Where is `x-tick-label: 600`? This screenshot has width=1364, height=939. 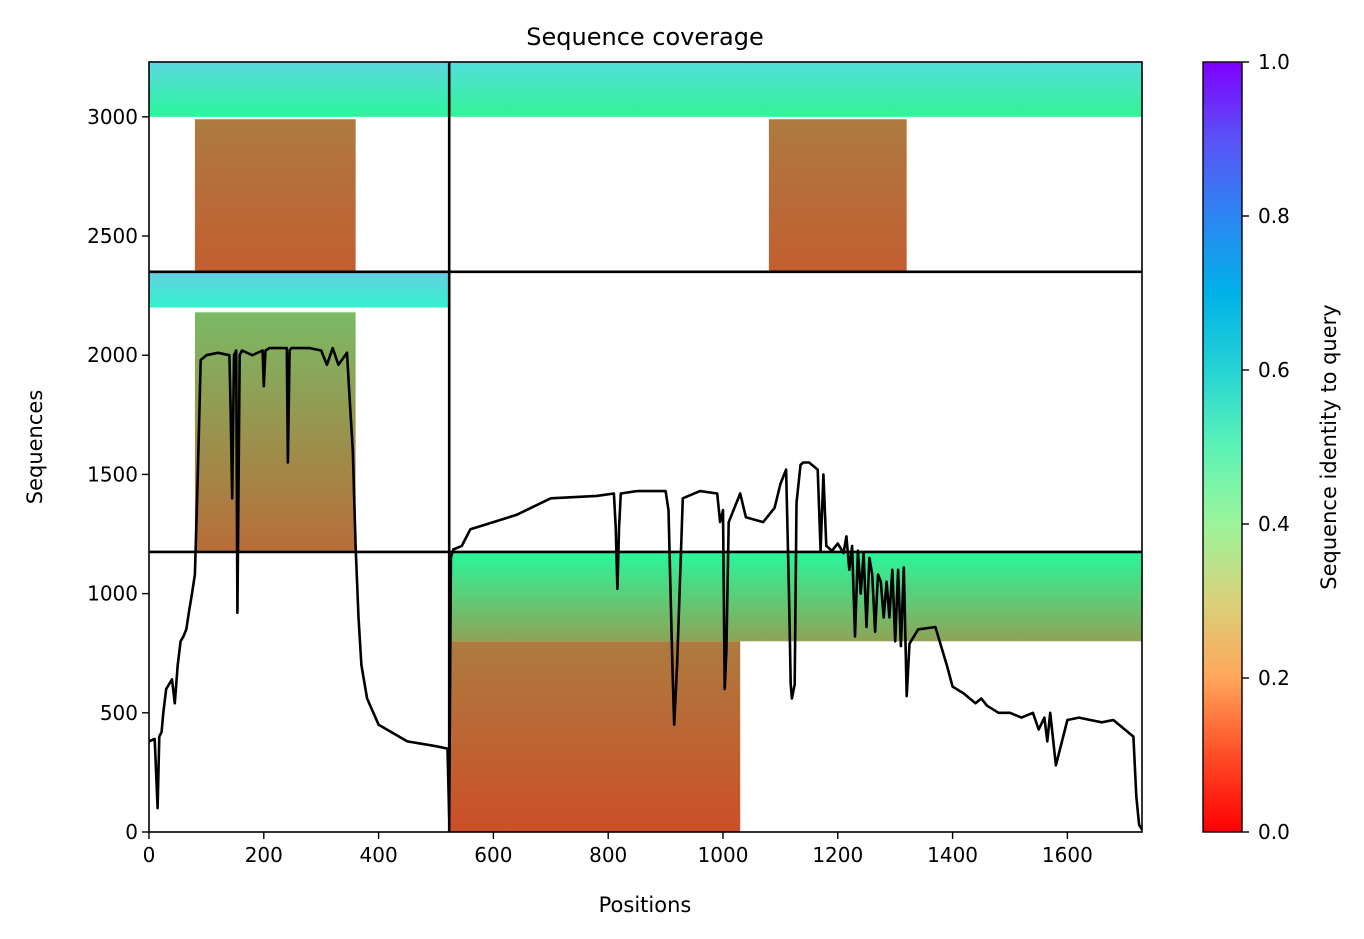
x-tick-label: 600 is located at coordinates (493, 855).